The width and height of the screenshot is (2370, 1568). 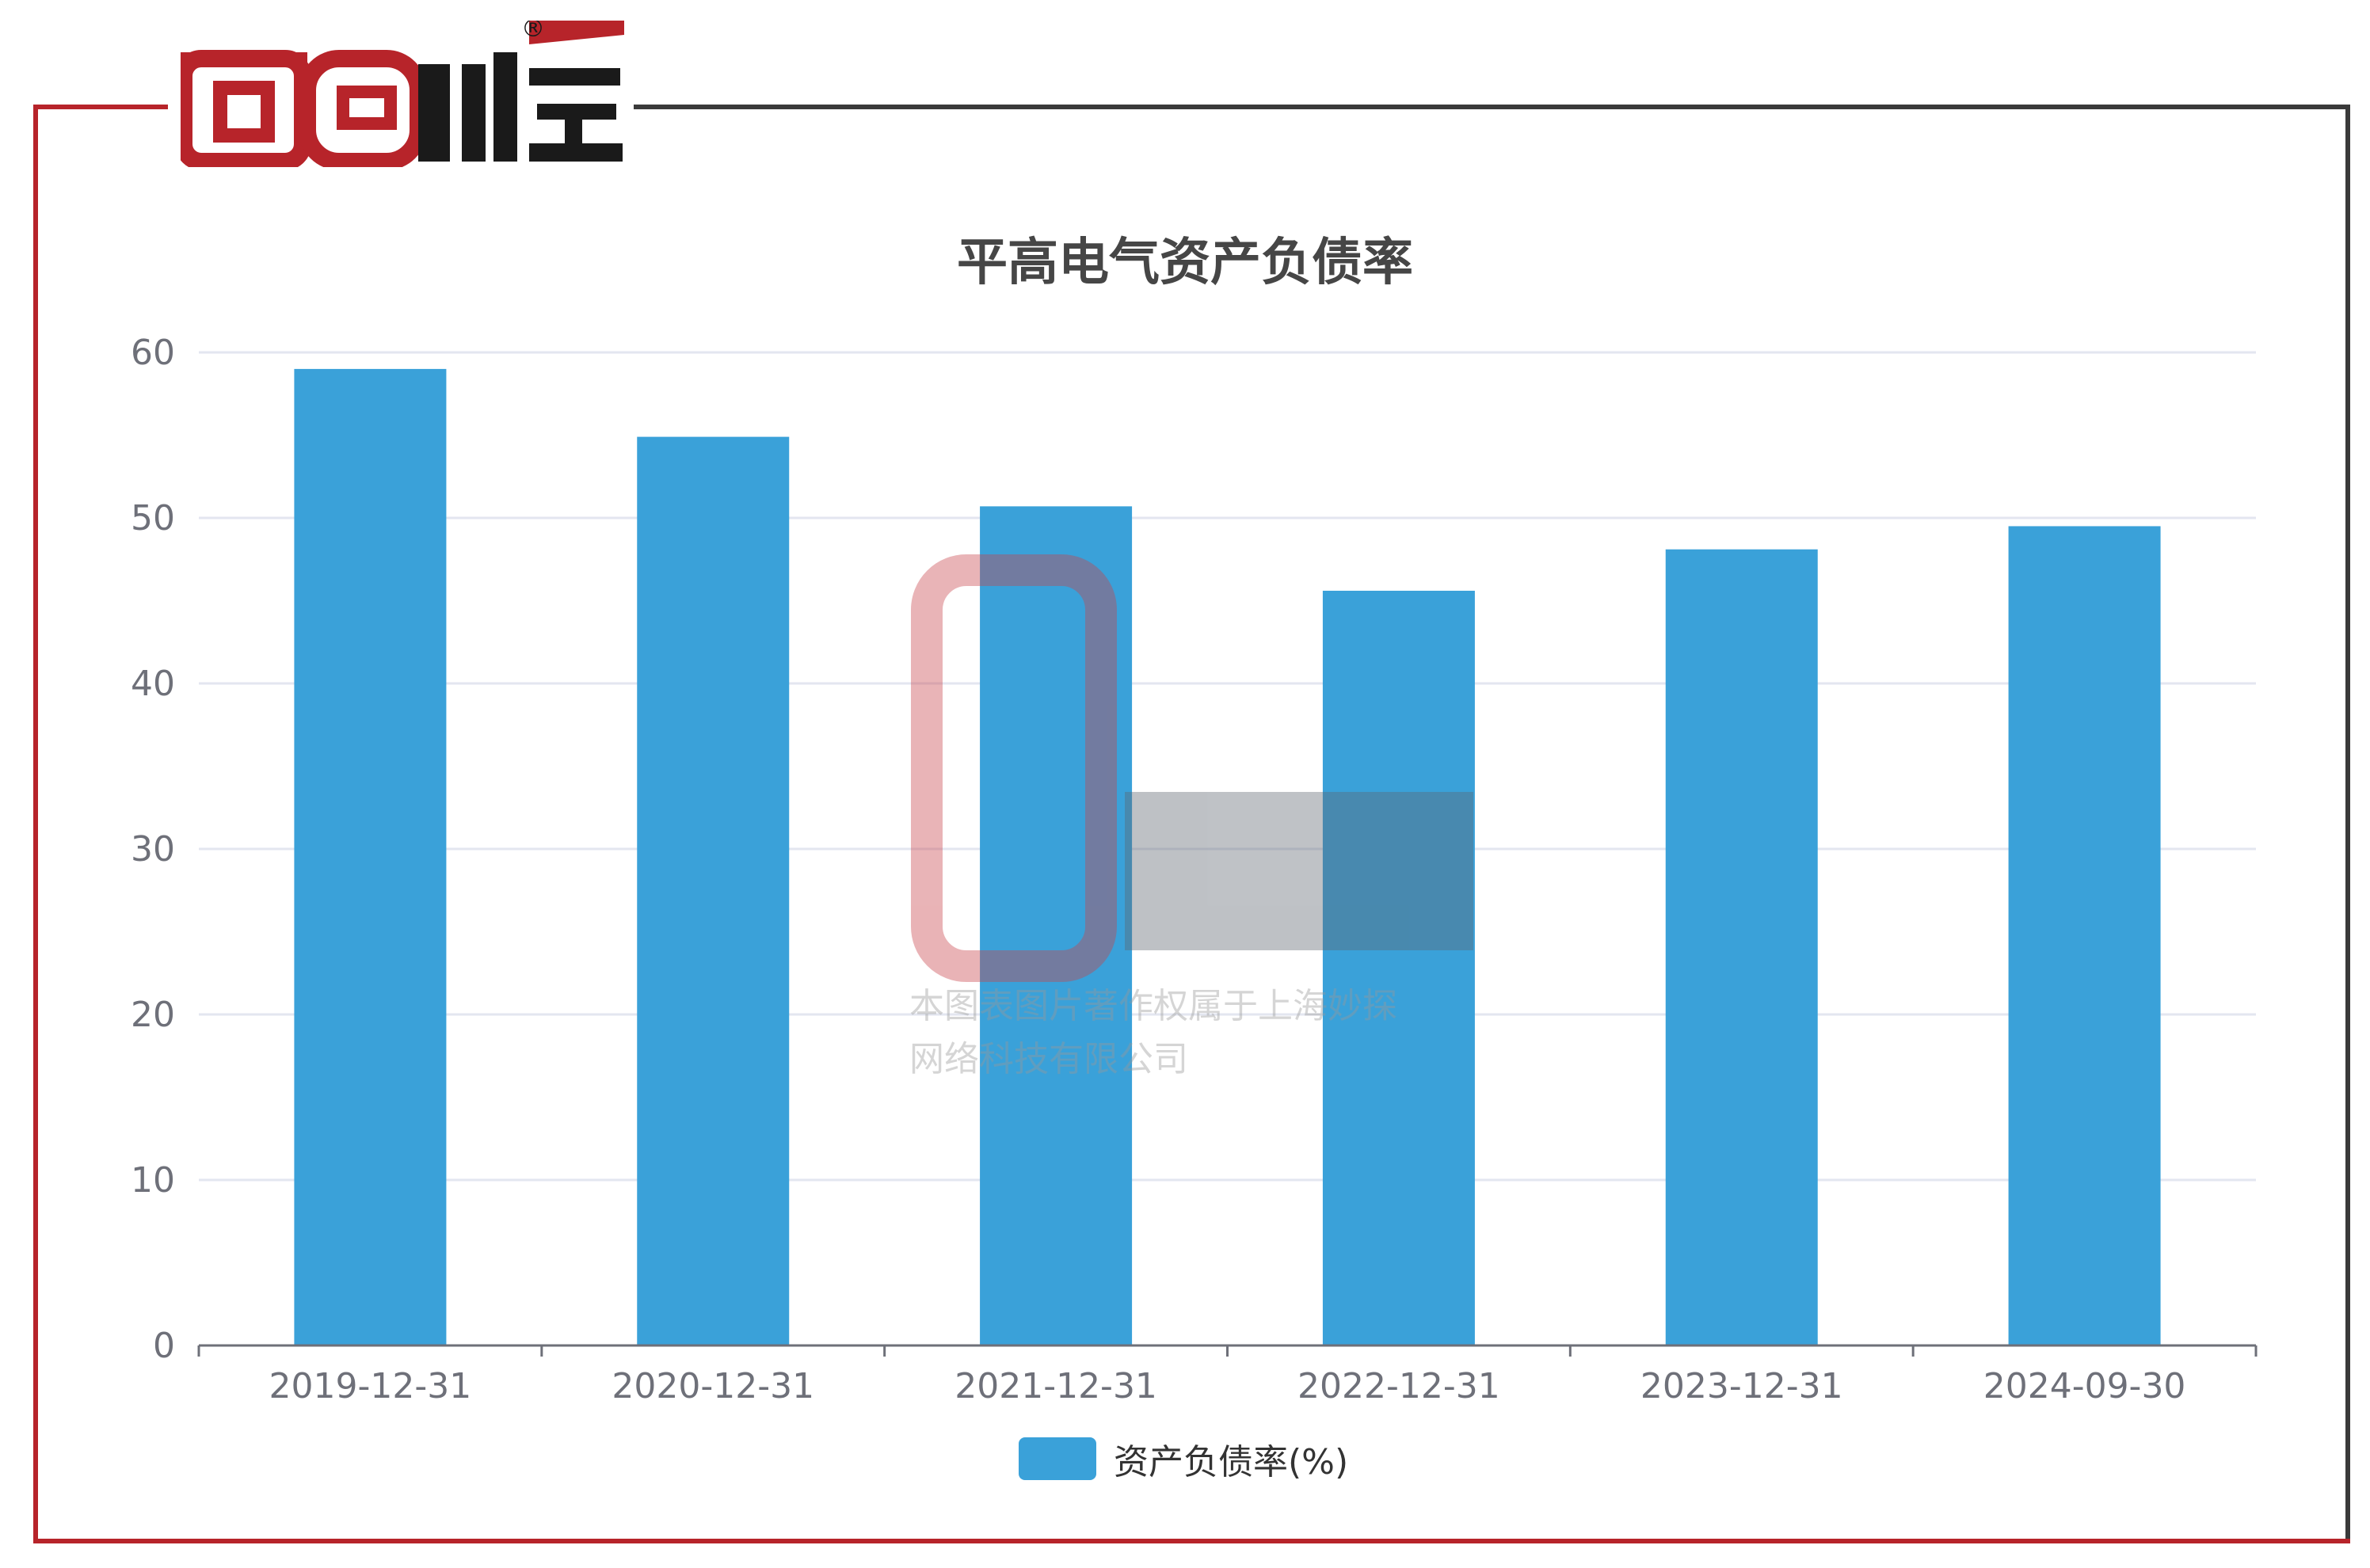 What do you see at coordinates (2084, 1386) in the screenshot?
I see `x-tick-label: 2024-09-30` at bounding box center [2084, 1386].